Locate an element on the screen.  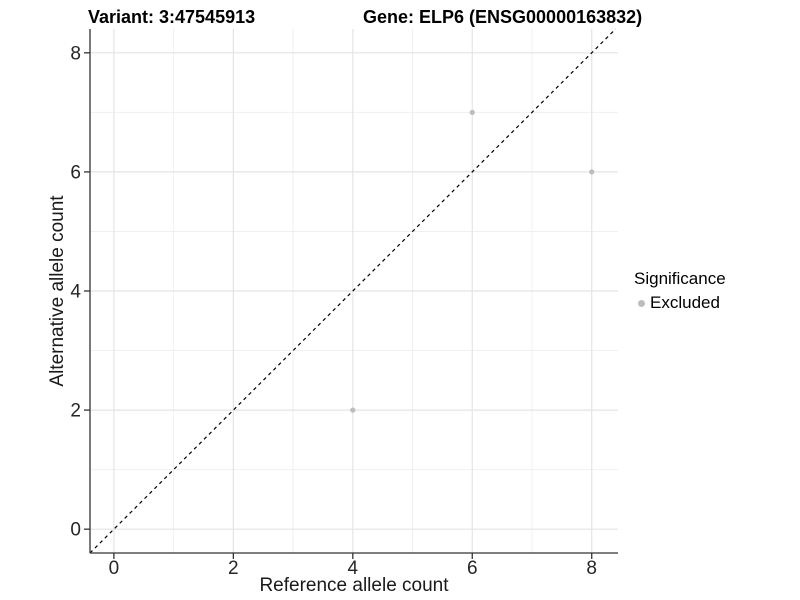
y-tick-label: 2 is located at coordinates (75, 411).